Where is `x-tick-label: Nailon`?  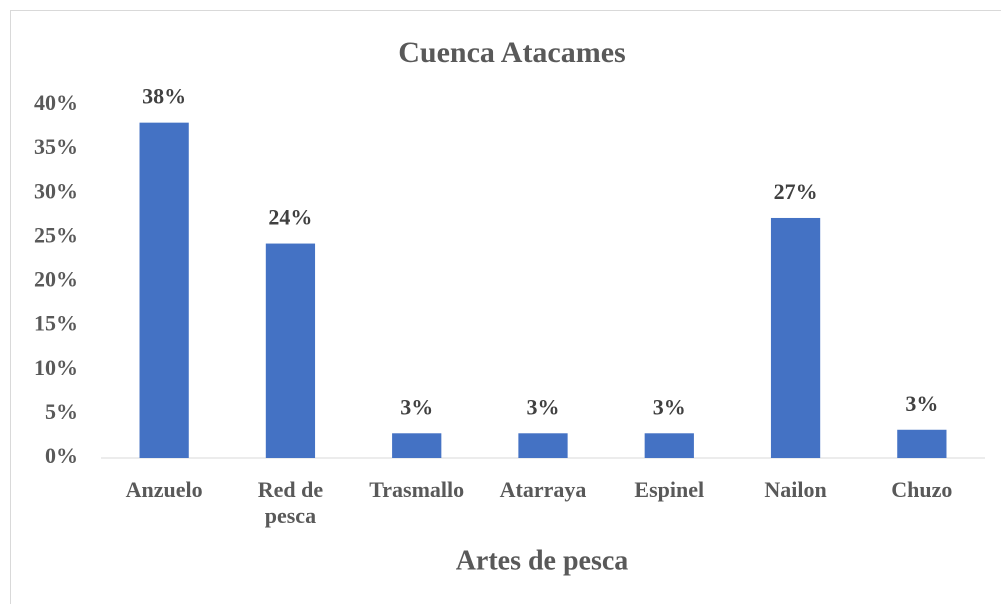 x-tick-label: Nailon is located at coordinates (795, 489).